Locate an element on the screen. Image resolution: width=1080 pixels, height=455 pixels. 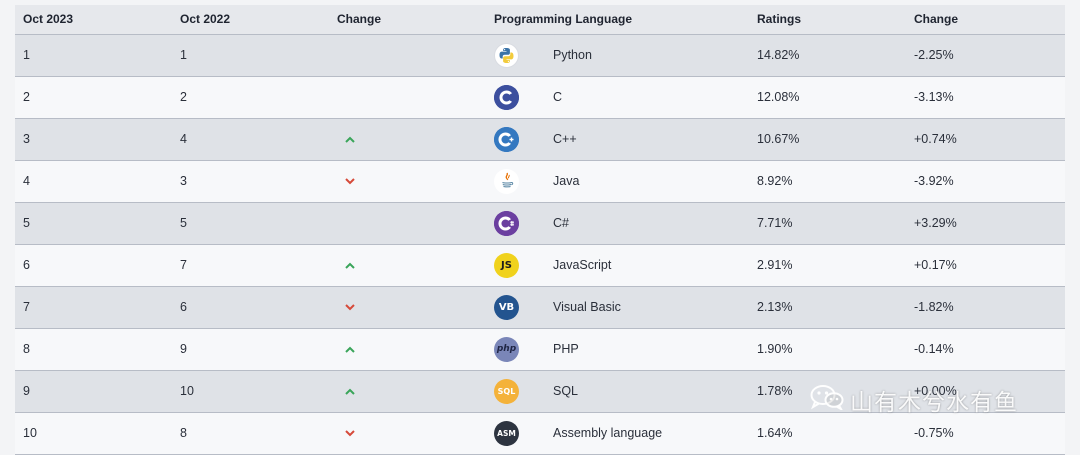
language-name: Assembly language is located at coordinates (608, 433).